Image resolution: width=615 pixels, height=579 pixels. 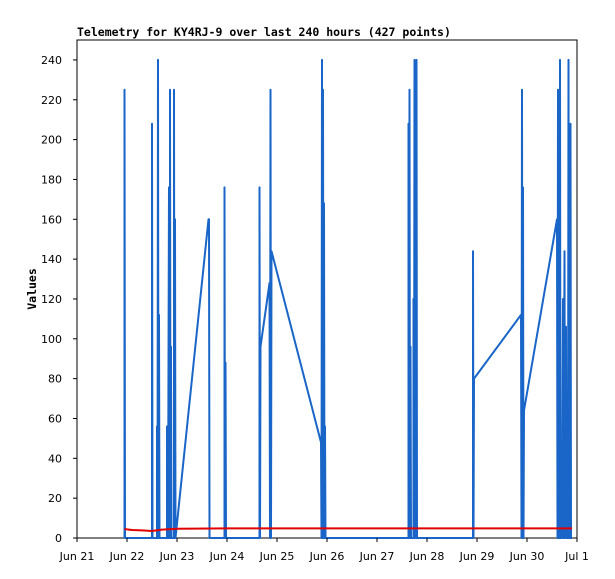 I want to click on x-tick-label: Jun 23, so click(x=177, y=556).